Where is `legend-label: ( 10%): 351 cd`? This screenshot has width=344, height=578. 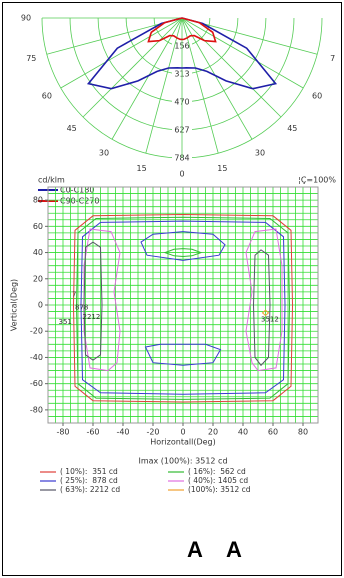 legend-label: ( 10%): 351 cd is located at coordinates (89, 471).